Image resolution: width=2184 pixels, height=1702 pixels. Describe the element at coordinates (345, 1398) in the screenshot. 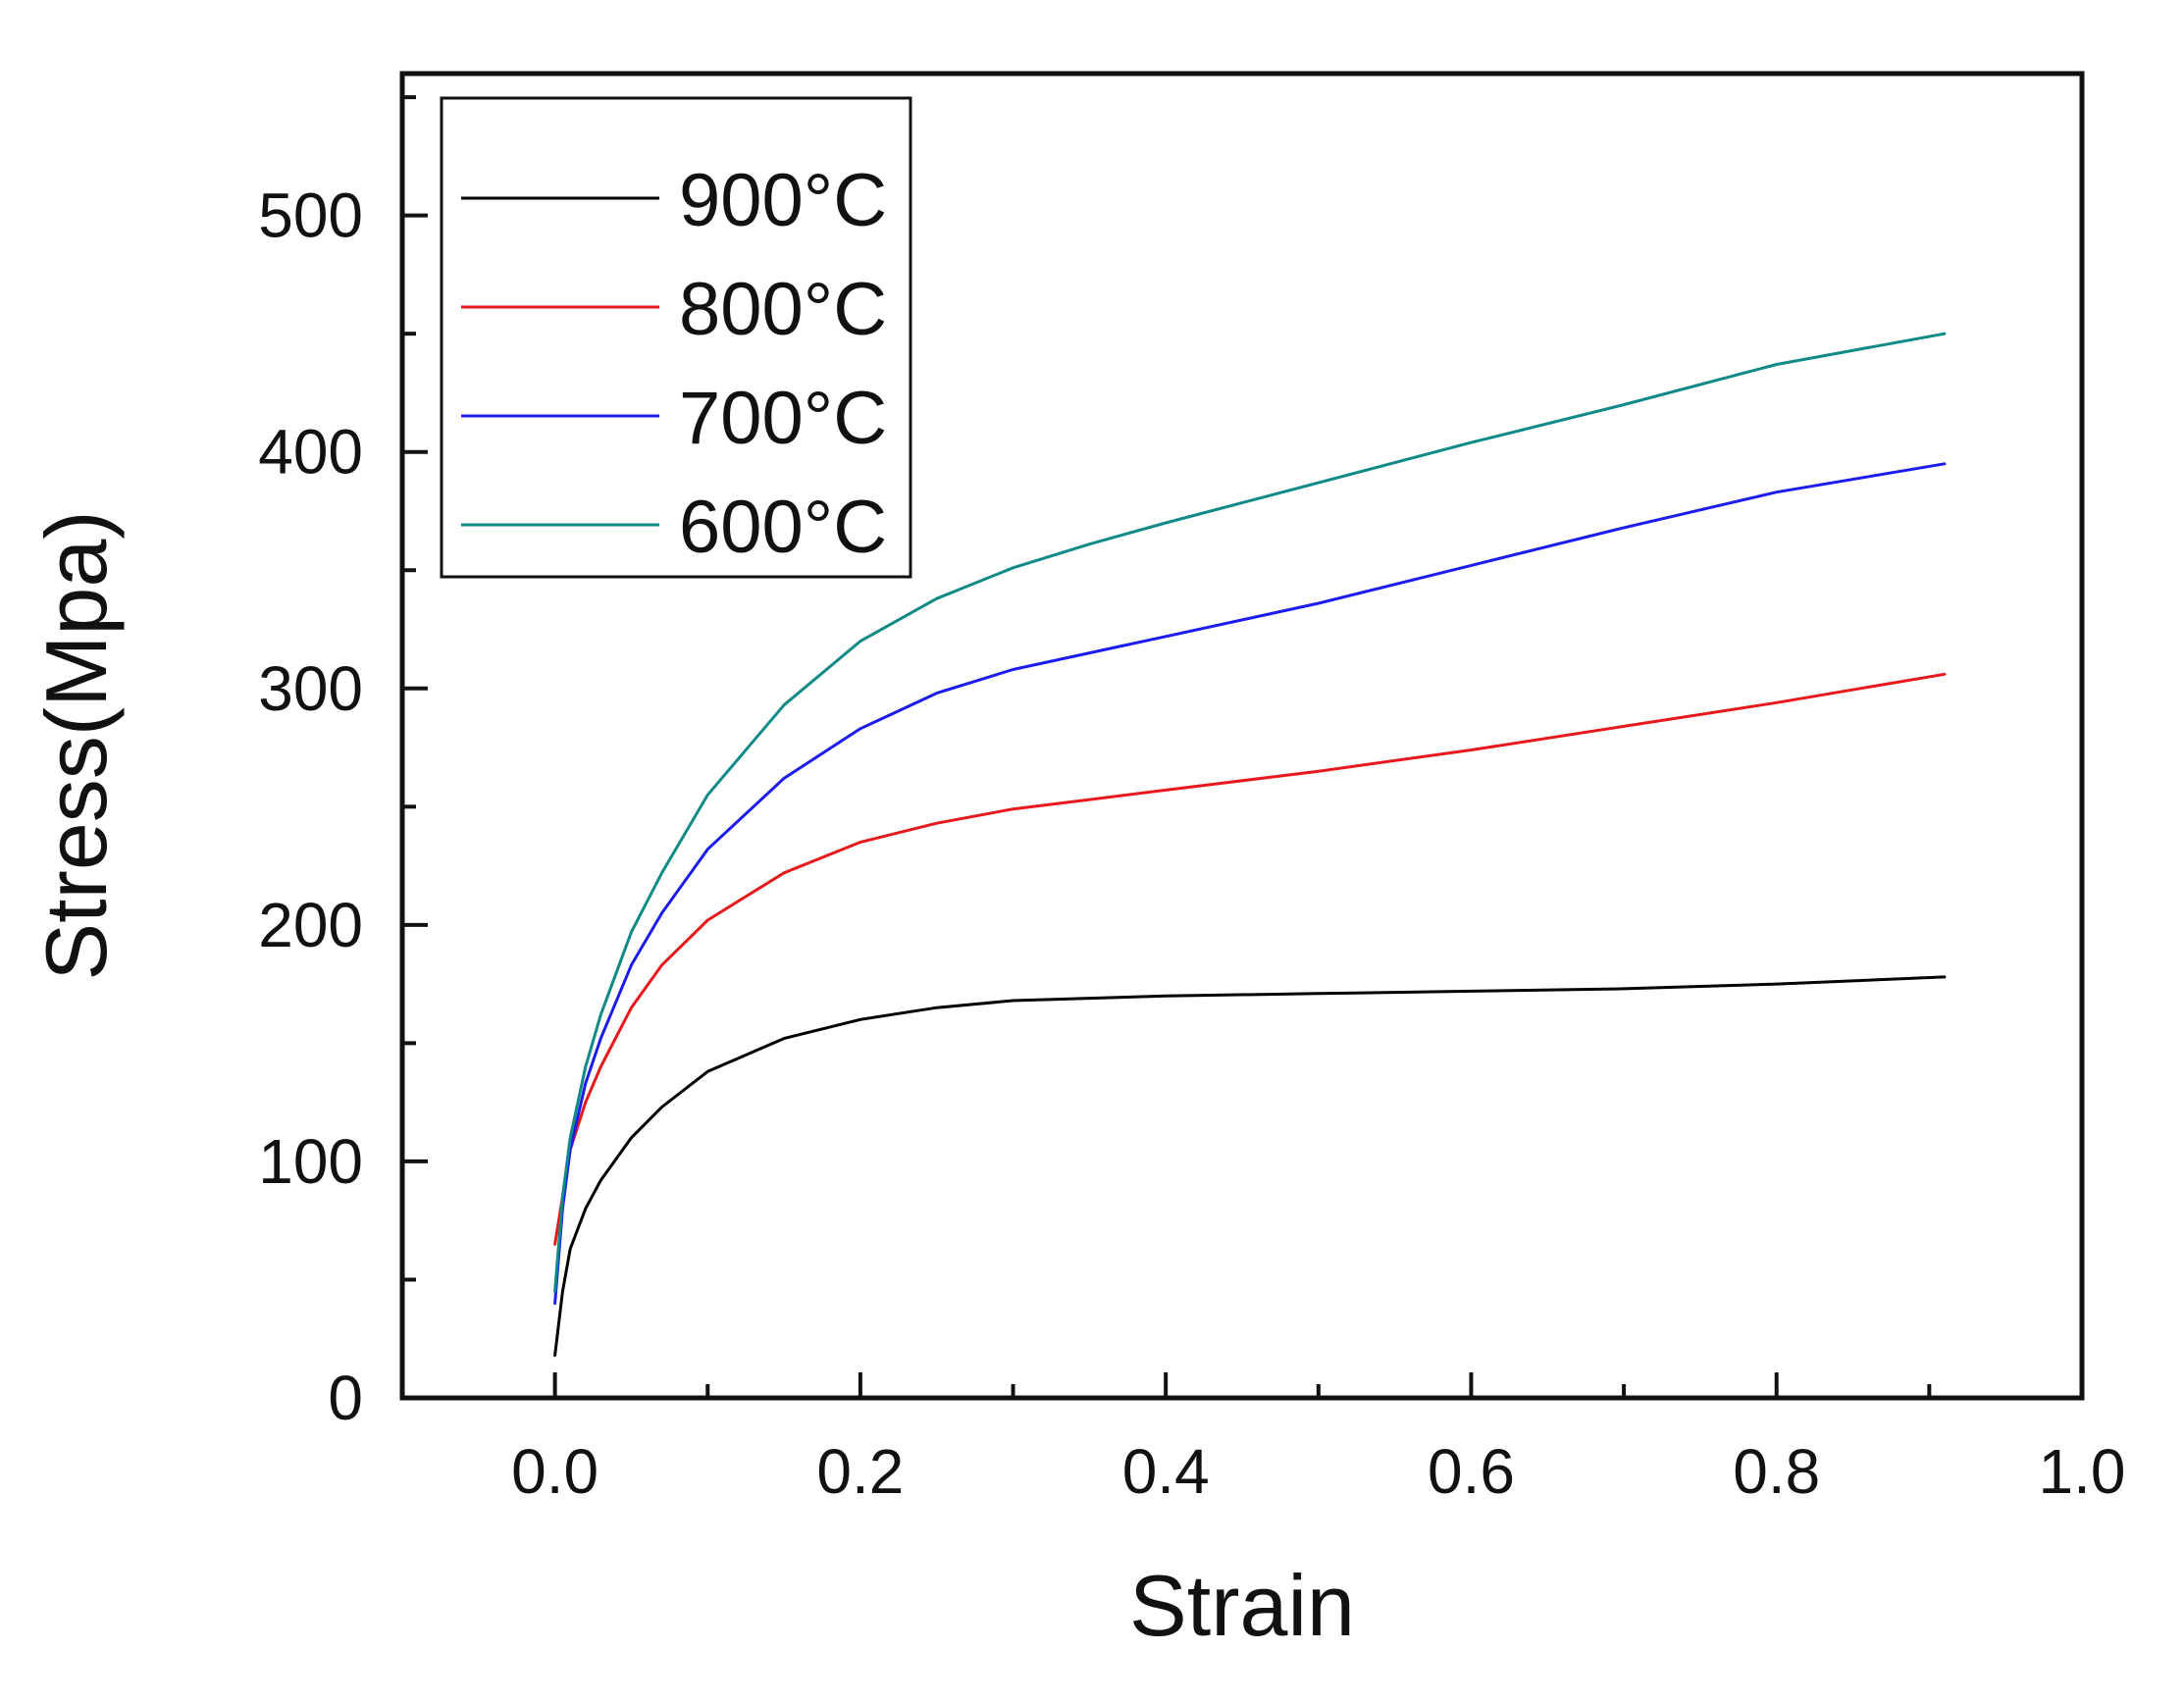

I see `y-tick-label: 0` at that location.